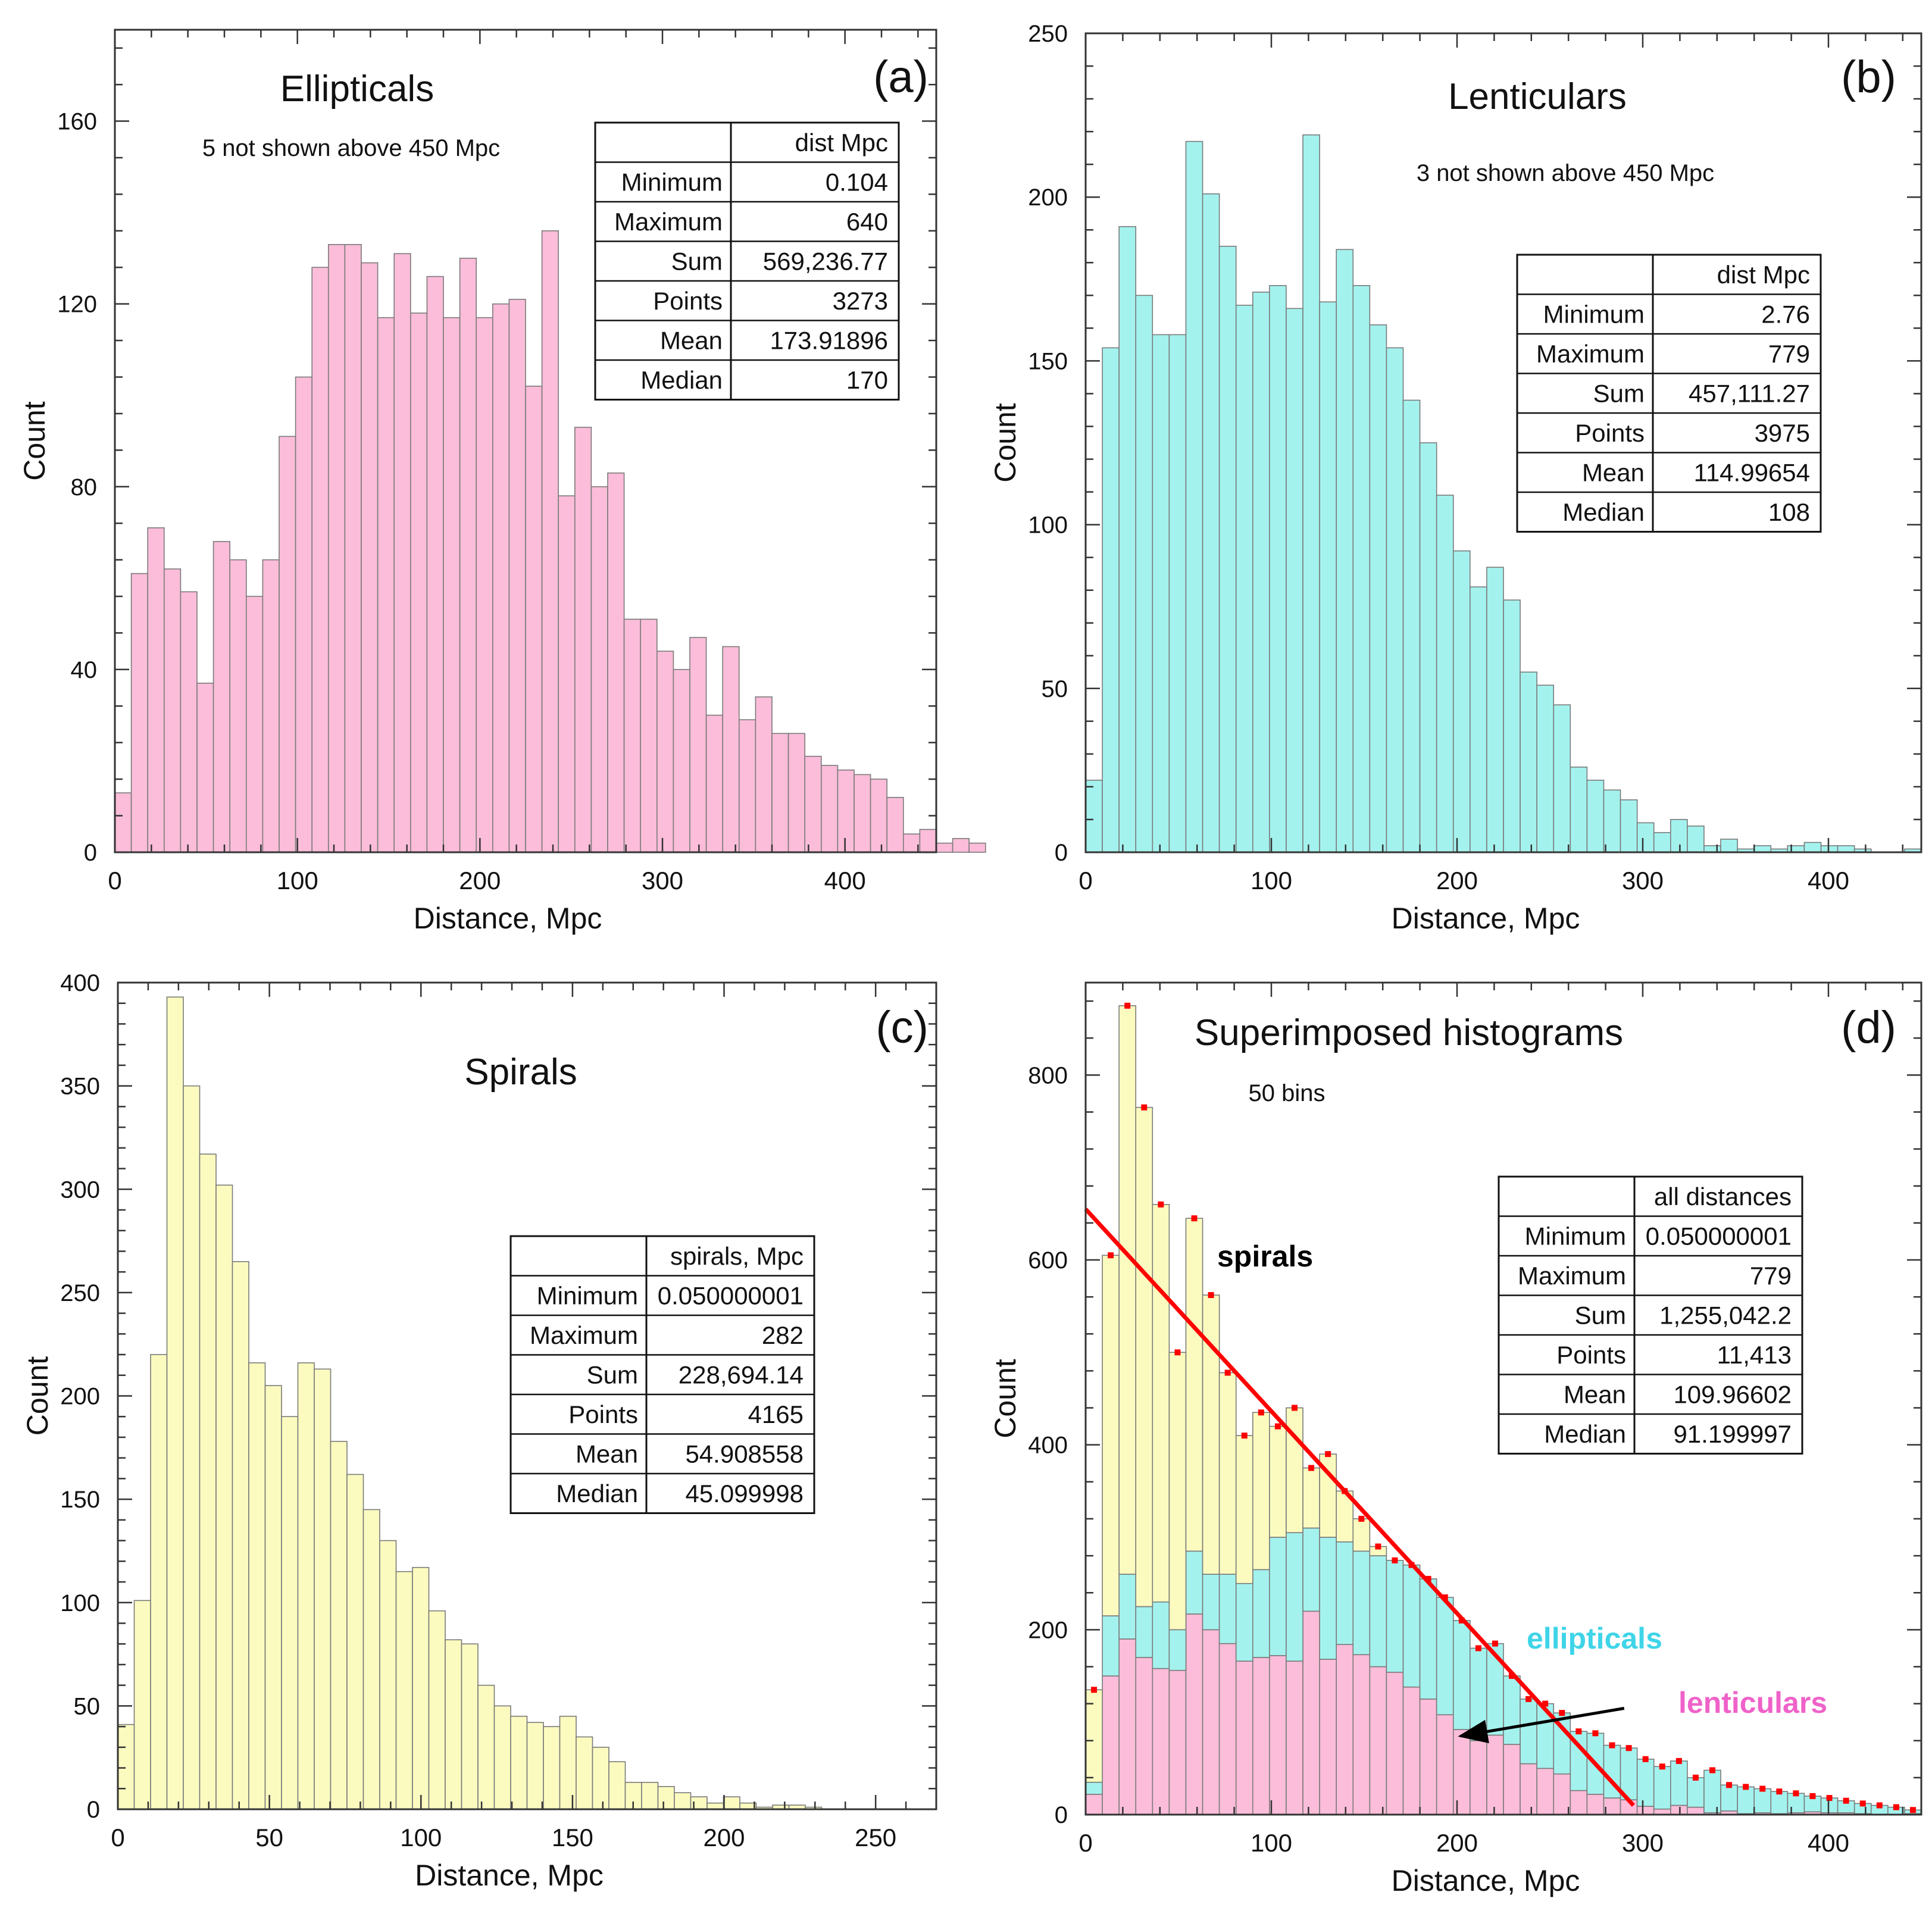 This screenshot has width=1932, height=1914. I want to click on stats-table-value: 11,413, so click(1754, 1355).